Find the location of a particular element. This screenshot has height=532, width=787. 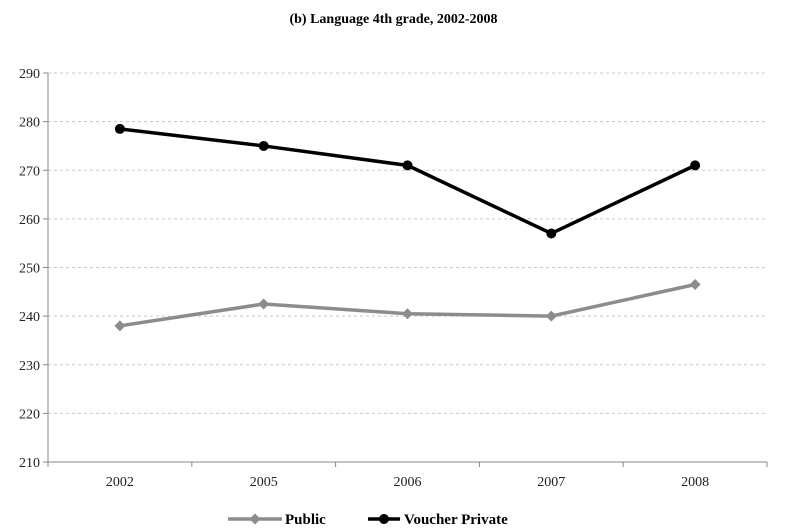

series-line-public is located at coordinates (407, 305).